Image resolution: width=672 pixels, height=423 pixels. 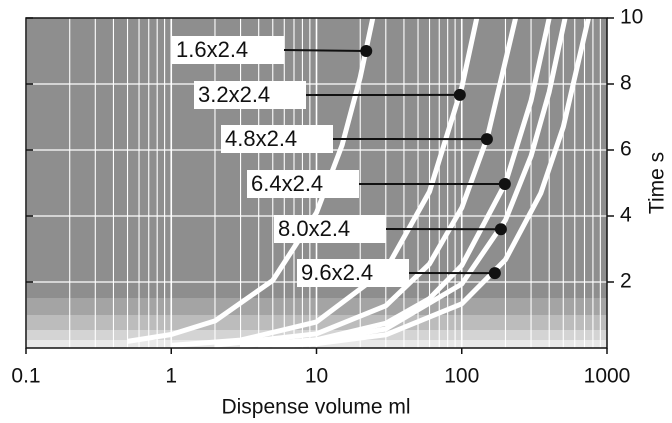 What do you see at coordinates (631, 17) in the screenshot?
I see `y-tick-label: 10` at bounding box center [631, 17].